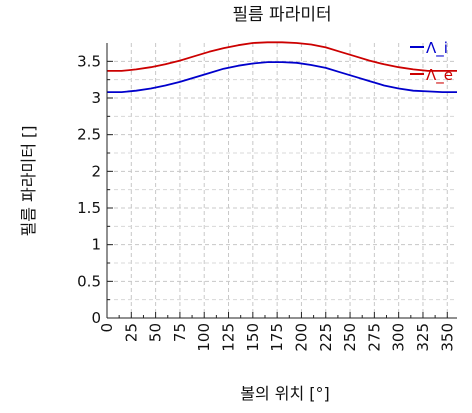 The width and height of the screenshot is (472, 413). I want to click on x-tick-label: 175, so click(277, 337).